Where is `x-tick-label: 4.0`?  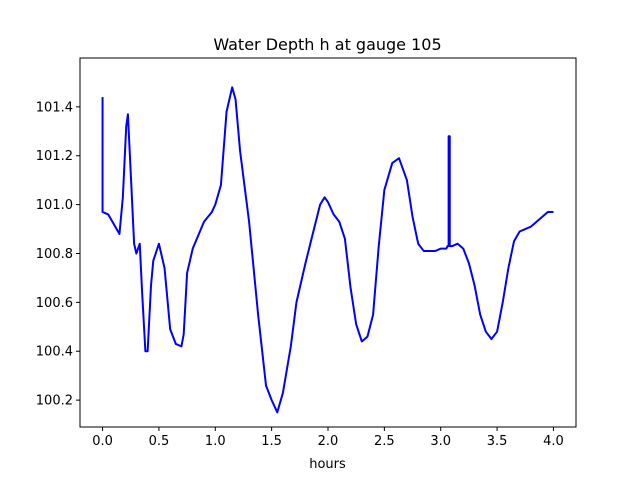 x-tick-label: 4.0 is located at coordinates (553, 441).